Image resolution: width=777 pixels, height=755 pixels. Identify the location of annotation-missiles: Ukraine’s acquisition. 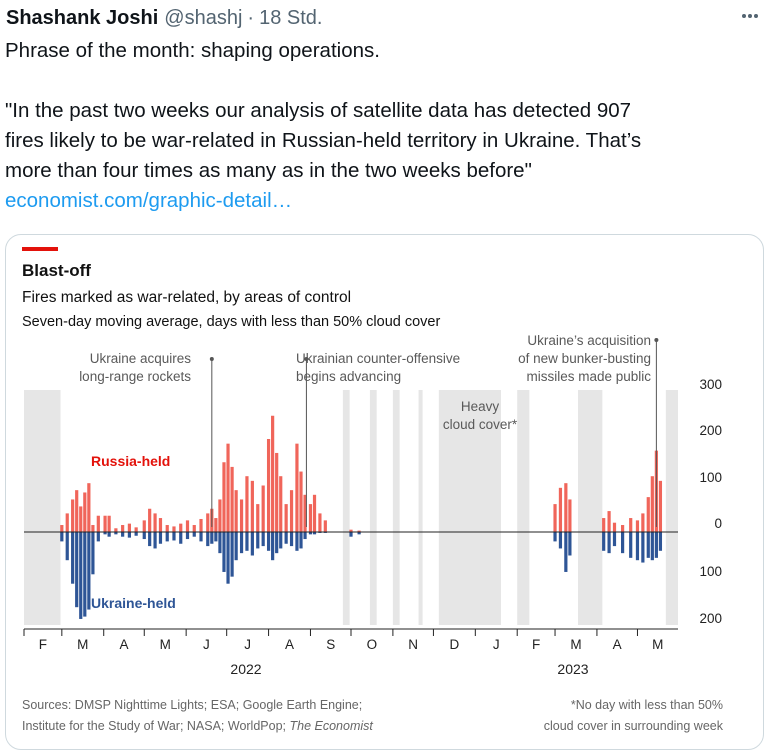
(589, 340).